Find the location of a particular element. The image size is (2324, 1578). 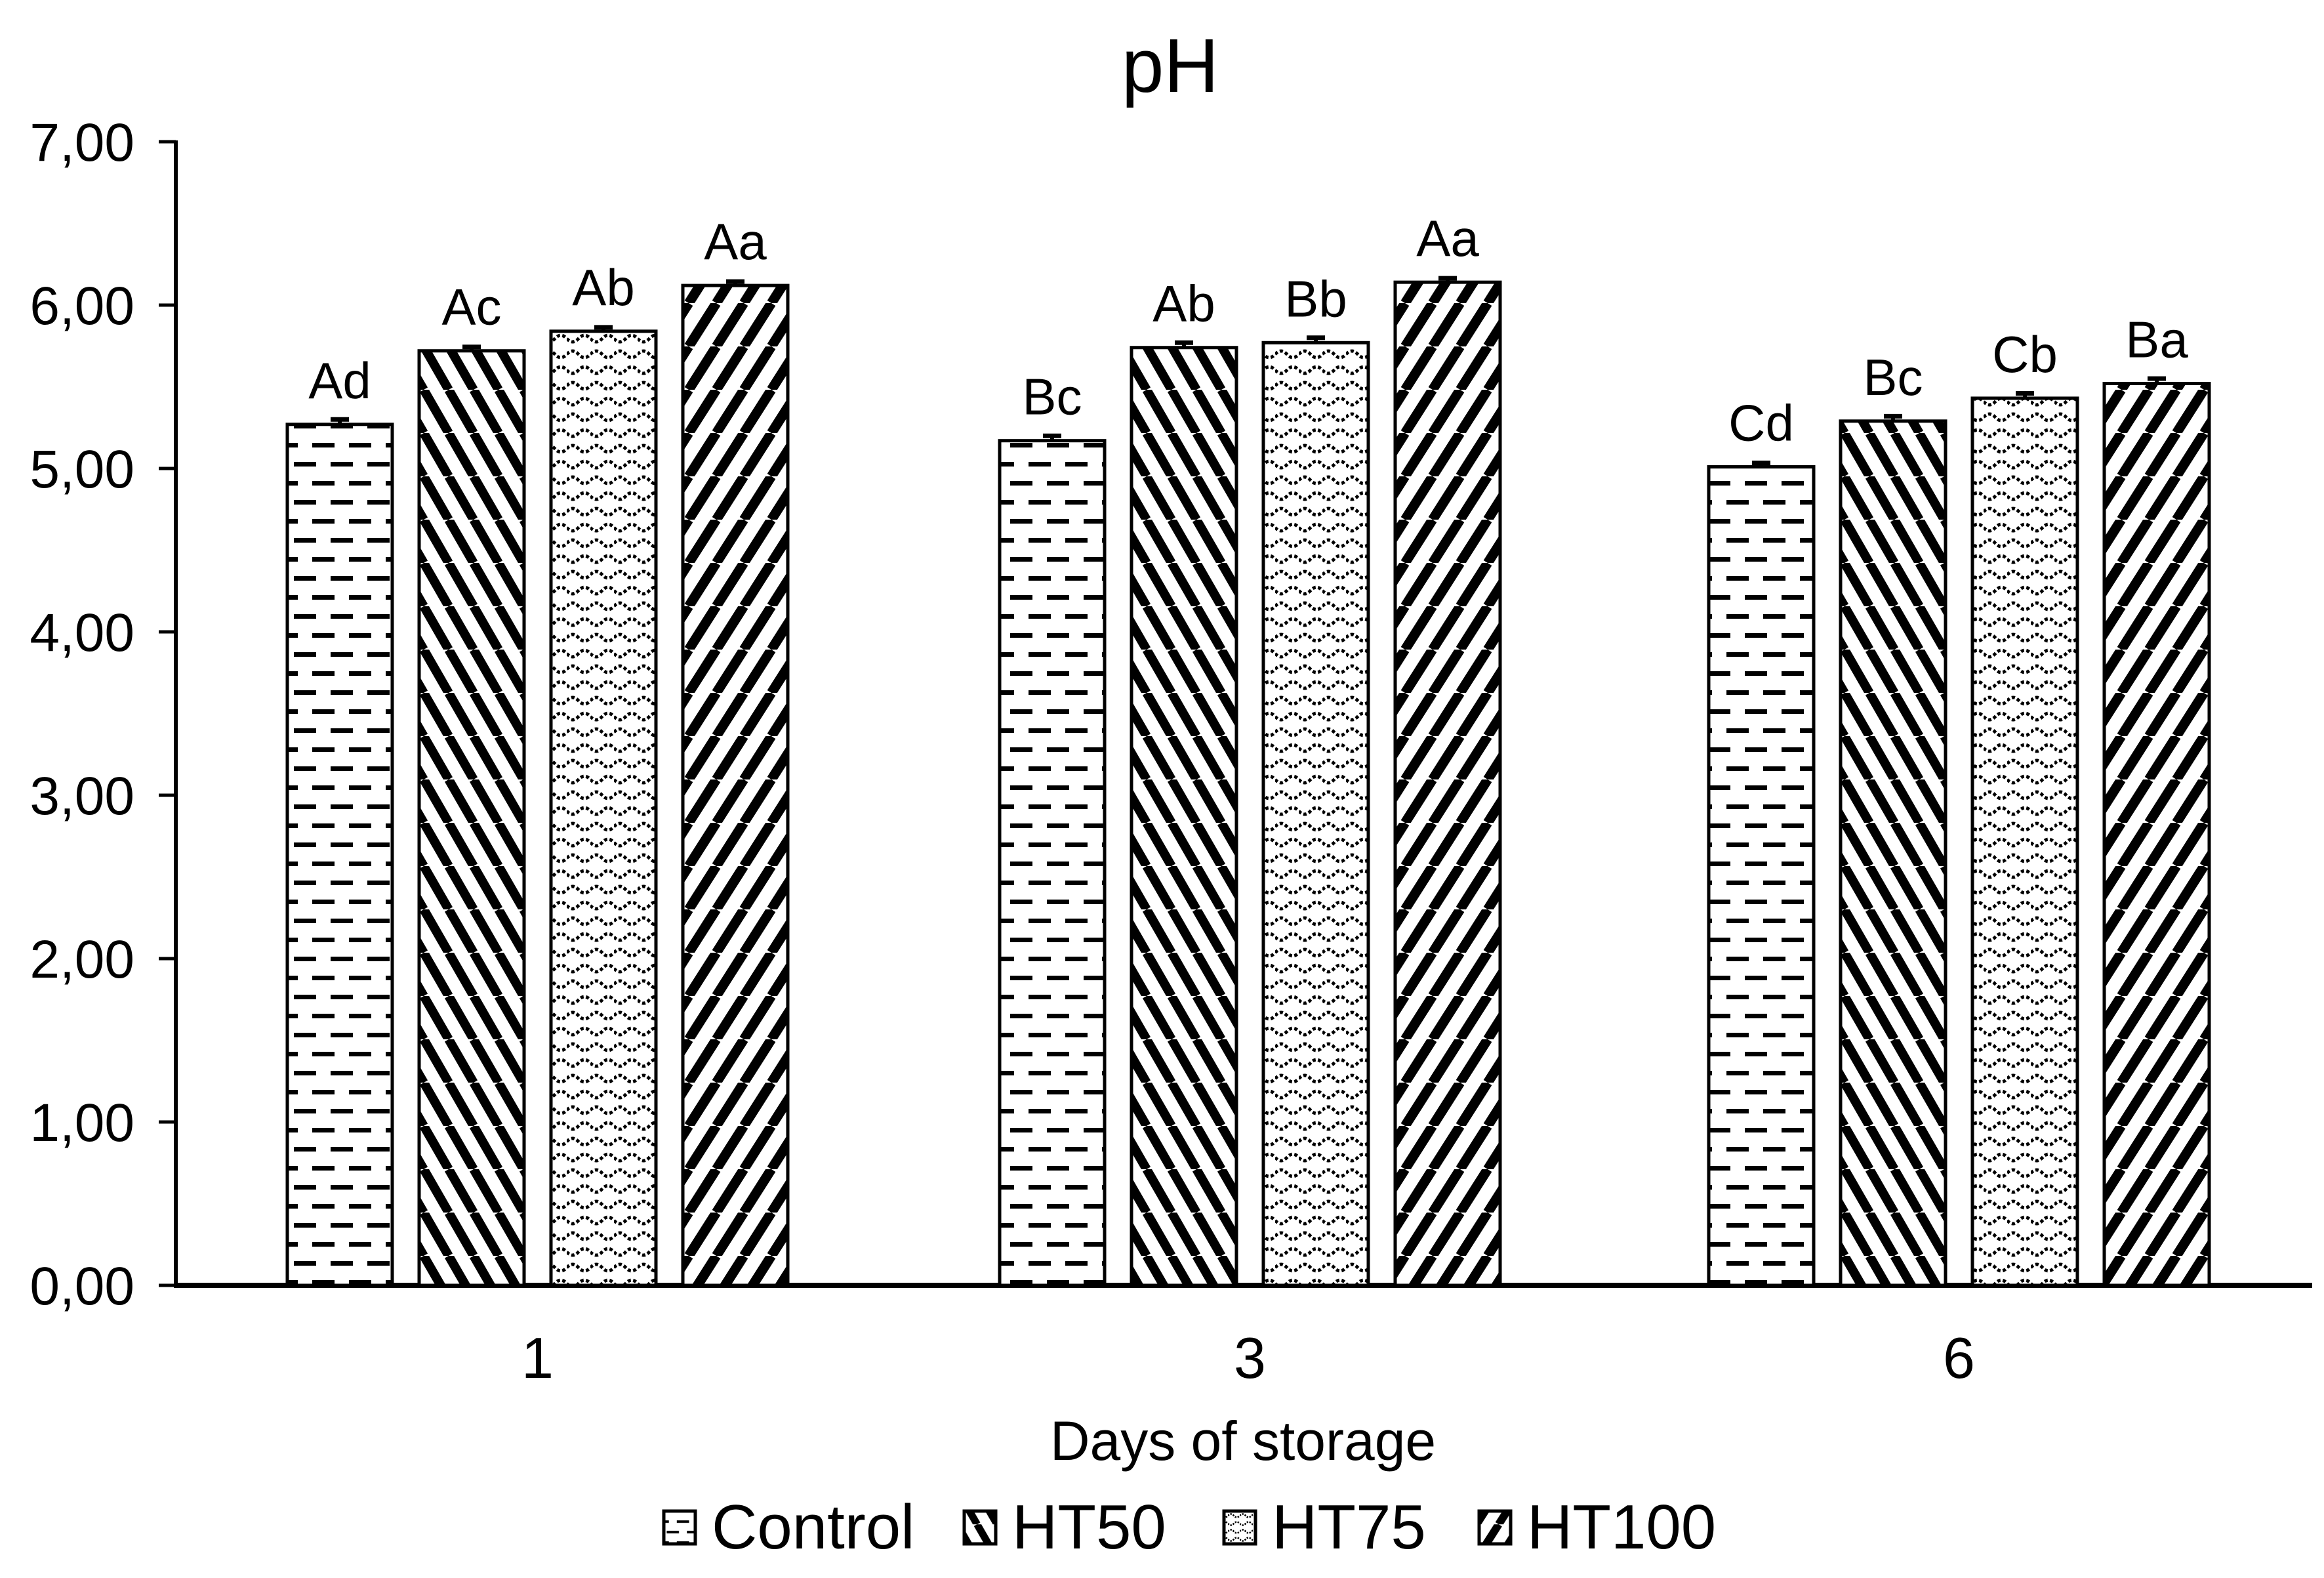

y-axis-tick-label: 0,00 is located at coordinates (82, 1286).